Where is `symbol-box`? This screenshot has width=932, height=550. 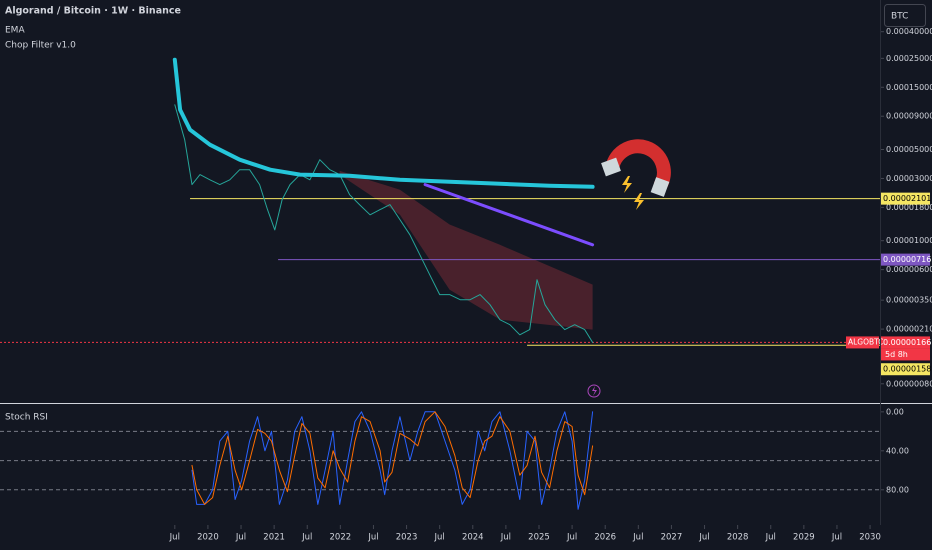 symbol-box is located at coordinates (862, 342).